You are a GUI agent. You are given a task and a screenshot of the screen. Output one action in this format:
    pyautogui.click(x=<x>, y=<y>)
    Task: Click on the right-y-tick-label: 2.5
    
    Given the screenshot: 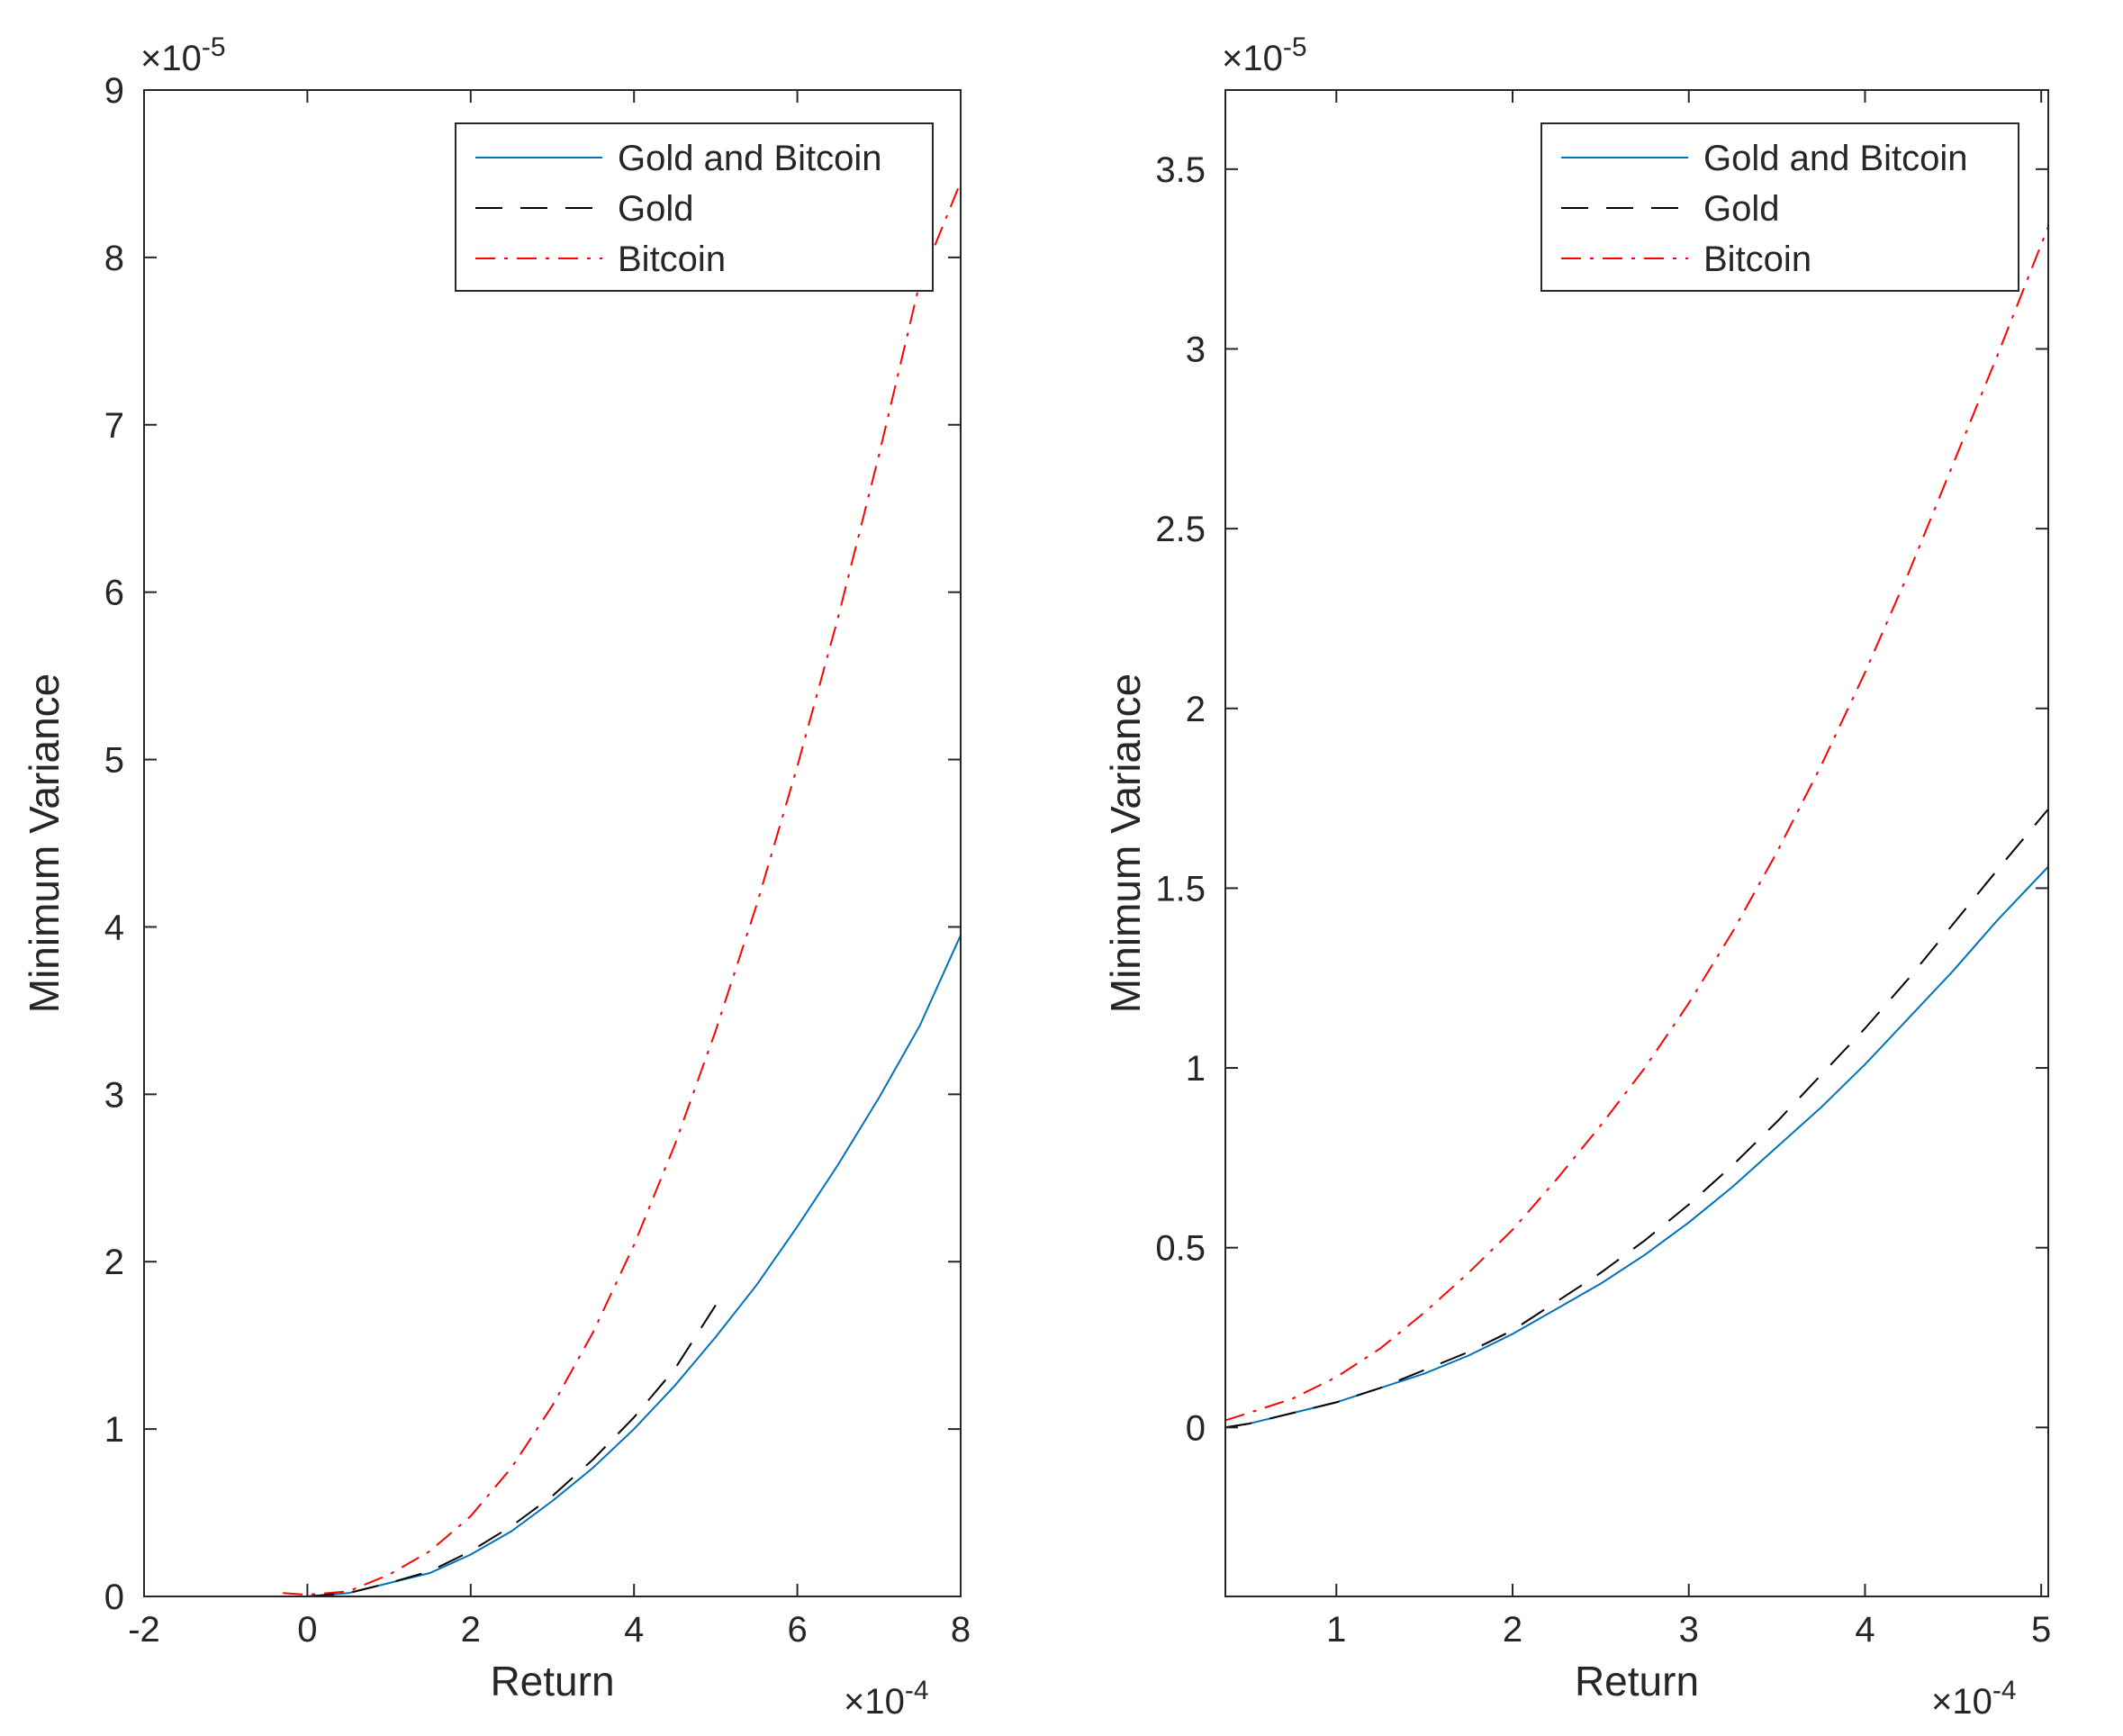 What is the action you would take?
    pyautogui.click(x=1180, y=529)
    